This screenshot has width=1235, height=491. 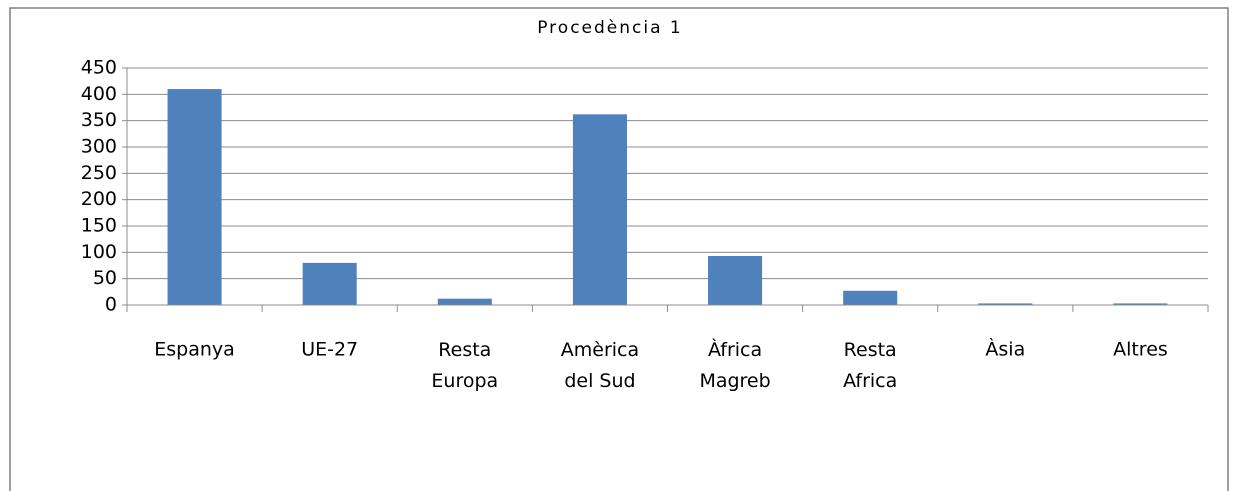 I want to click on y-tick-label: 150, so click(x=99, y=226).